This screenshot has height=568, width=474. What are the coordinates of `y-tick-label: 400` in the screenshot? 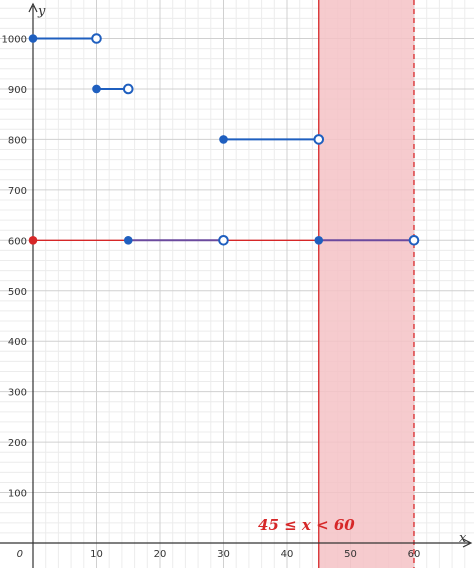 It's located at (17, 342).